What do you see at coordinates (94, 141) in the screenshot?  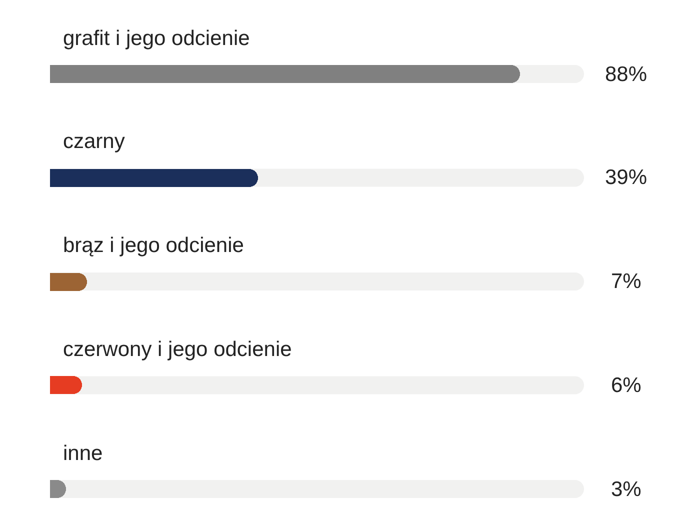 I see `y-tick-label: czarny` at bounding box center [94, 141].